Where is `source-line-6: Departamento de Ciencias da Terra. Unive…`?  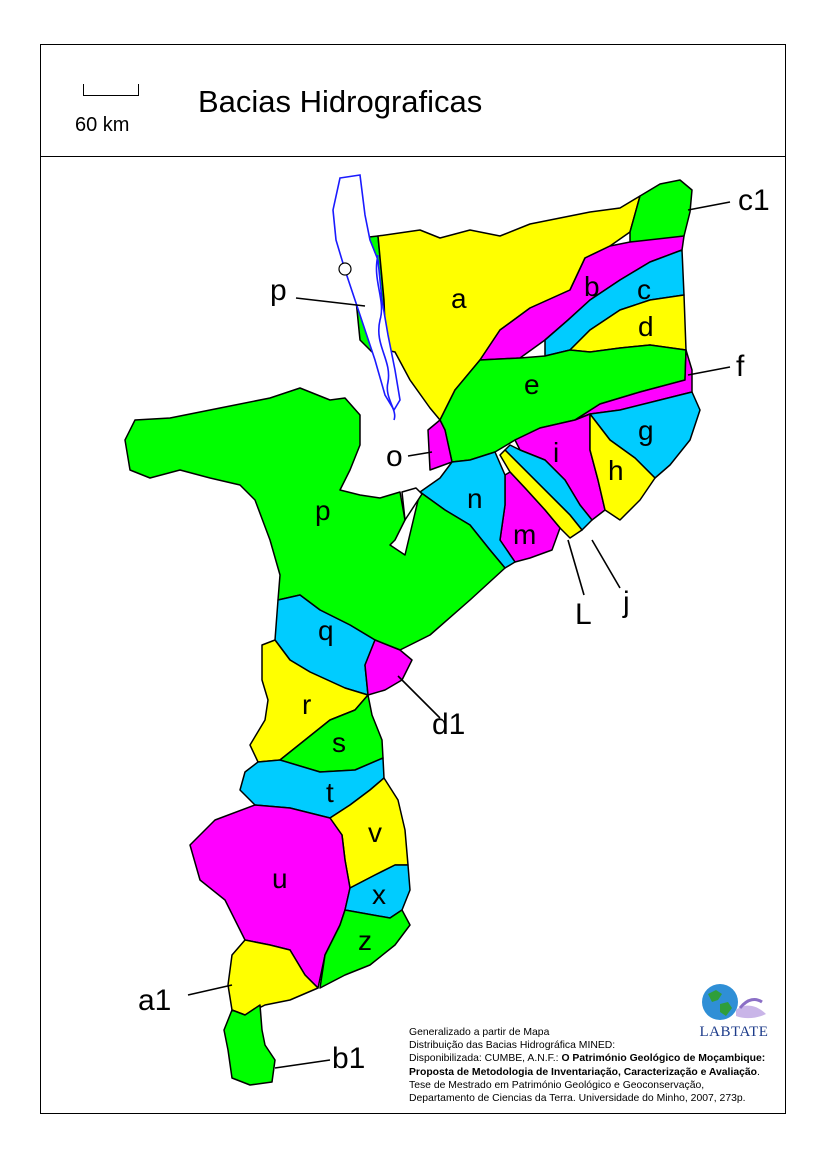 source-line-6: Departamento de Ciencias da Terra. Unive… is located at coordinates (577, 1099).